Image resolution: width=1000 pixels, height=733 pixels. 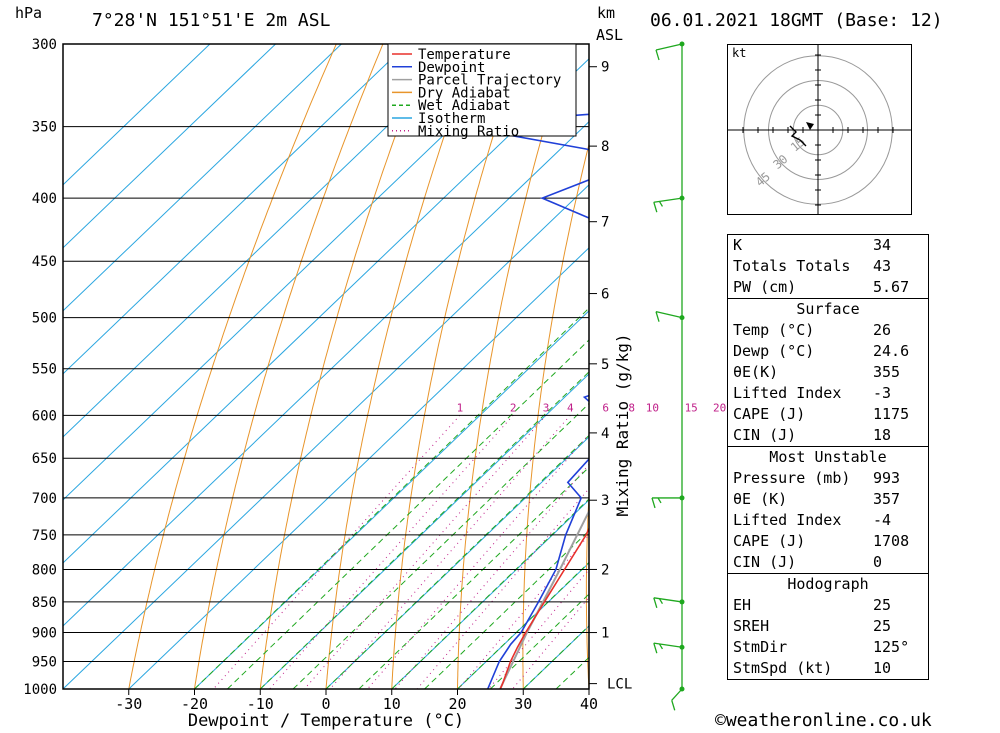 I want to click on parcel-trajectory-line, so click(x=544, y=599).